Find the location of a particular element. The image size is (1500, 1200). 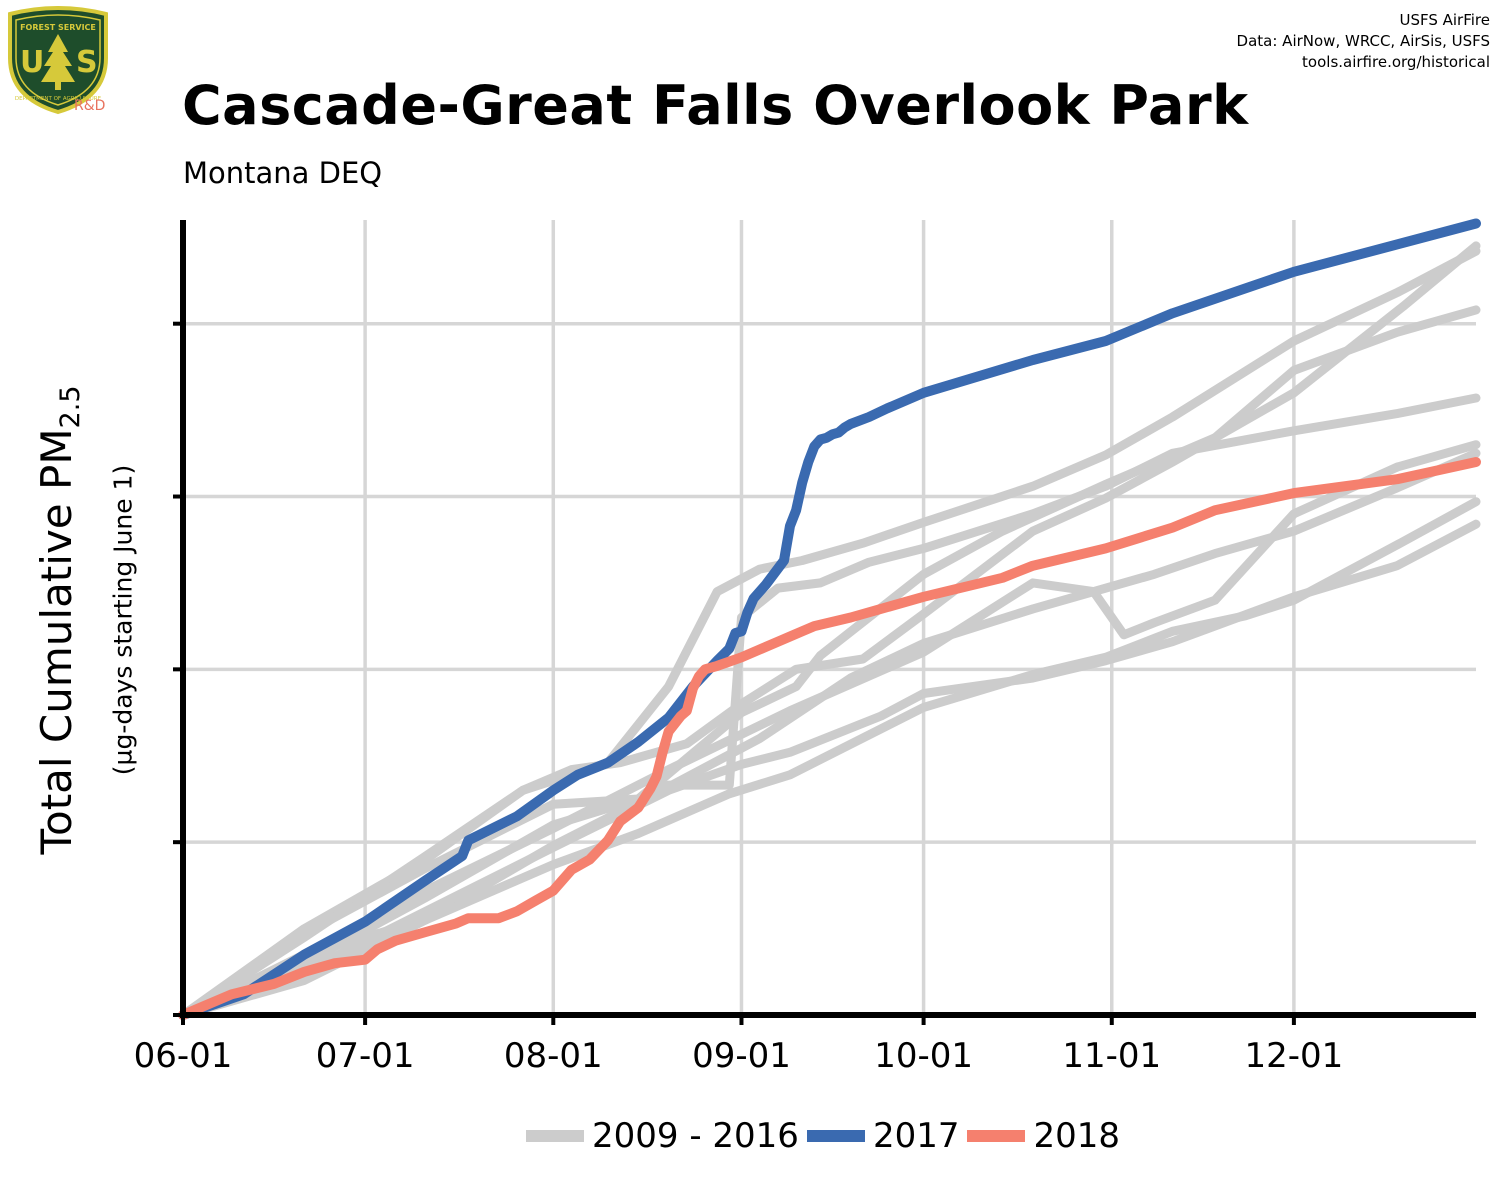

legend: 2009 - 2016 2017 2018 is located at coordinates (827, 1136).